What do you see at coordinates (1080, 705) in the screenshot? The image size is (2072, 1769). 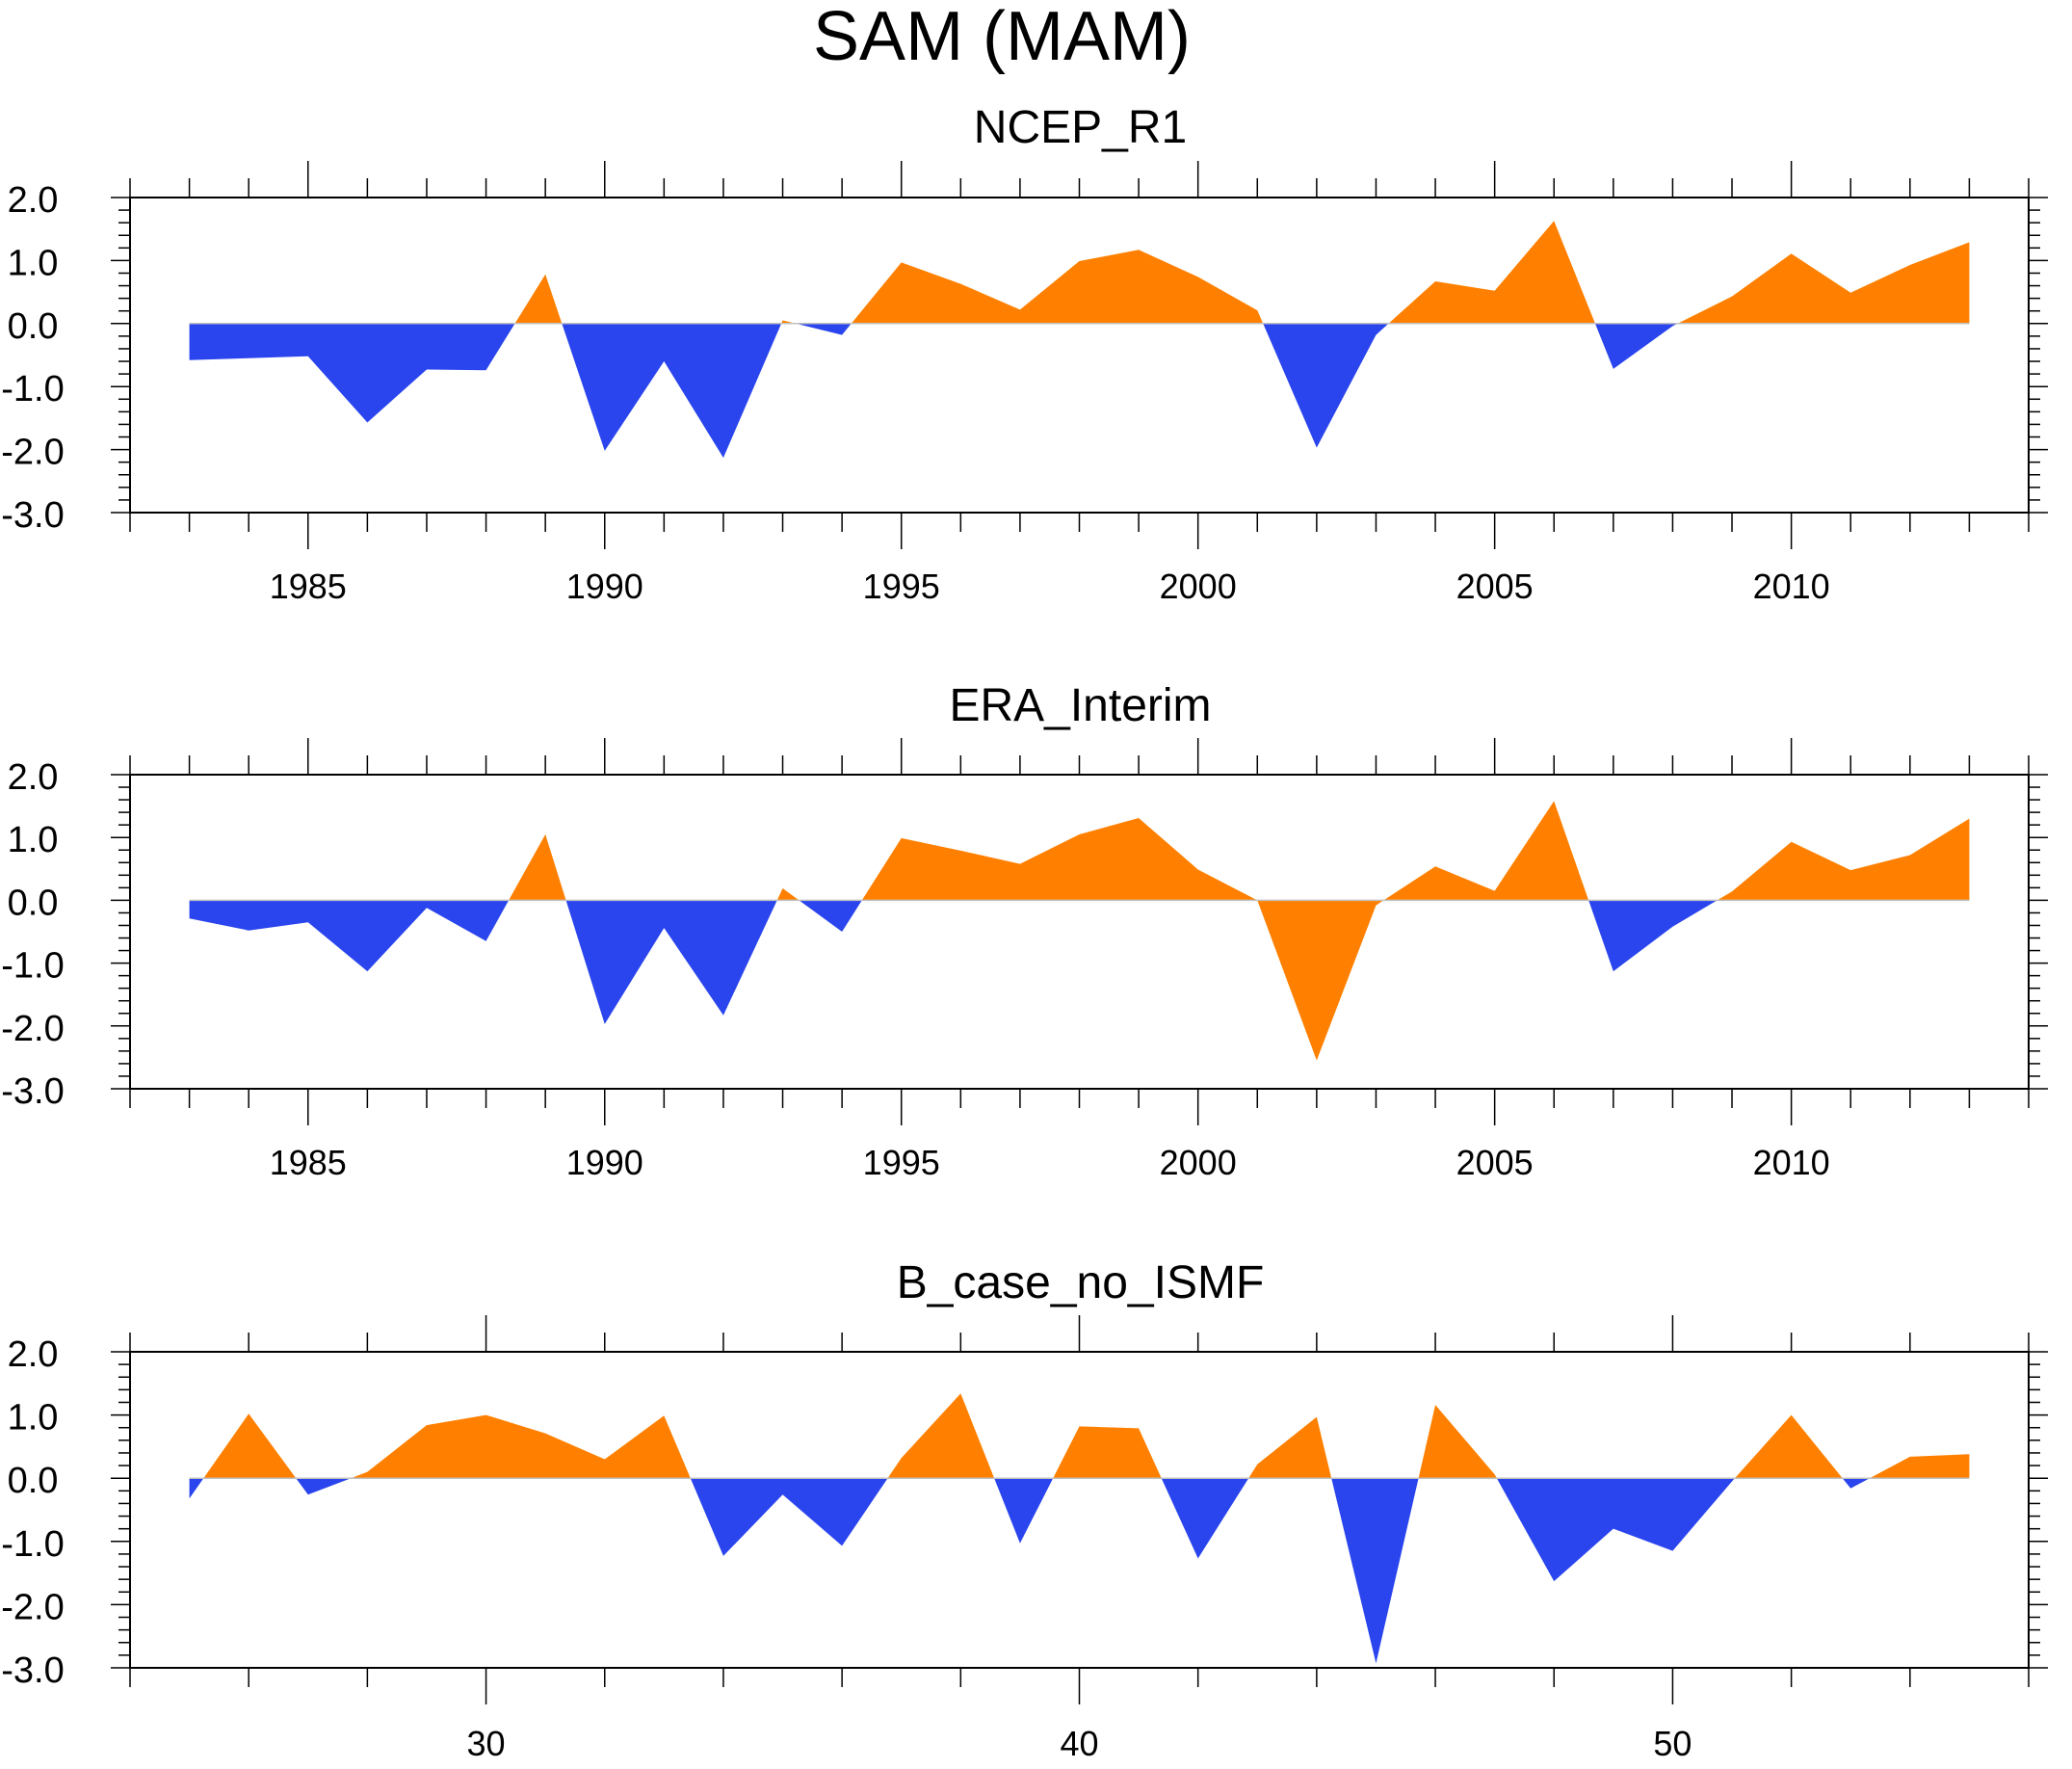 I see `panel-title: ERA_Interim` at bounding box center [1080, 705].